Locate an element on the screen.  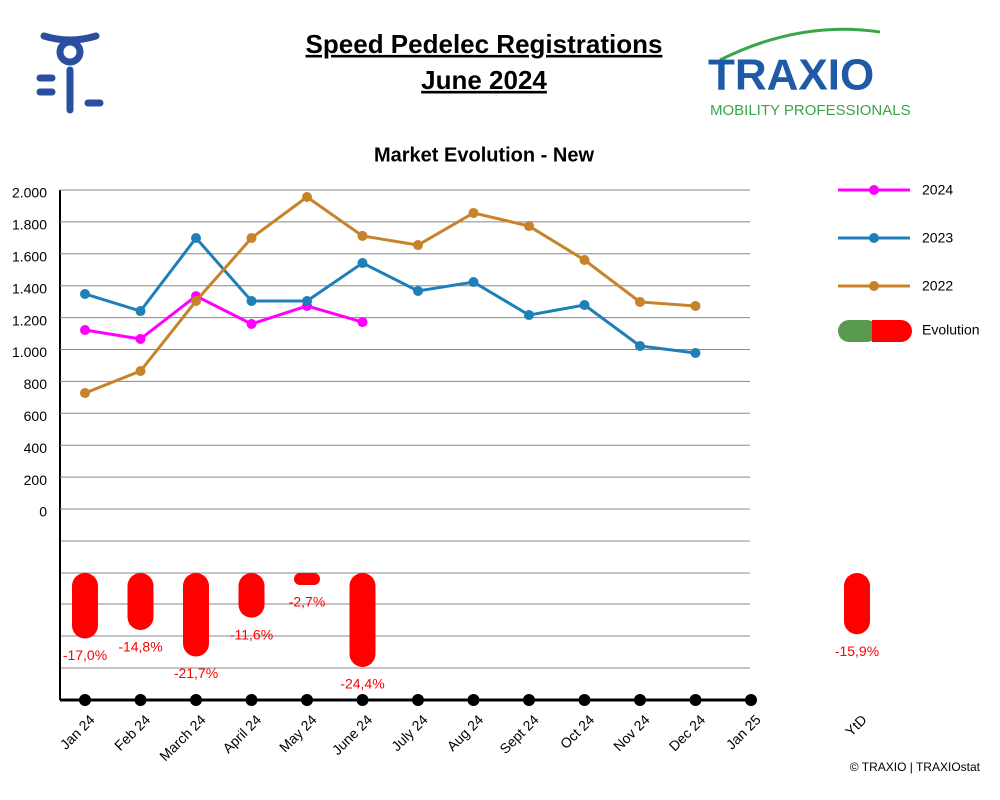
logo-swoosh is located at coordinates (800, 44).